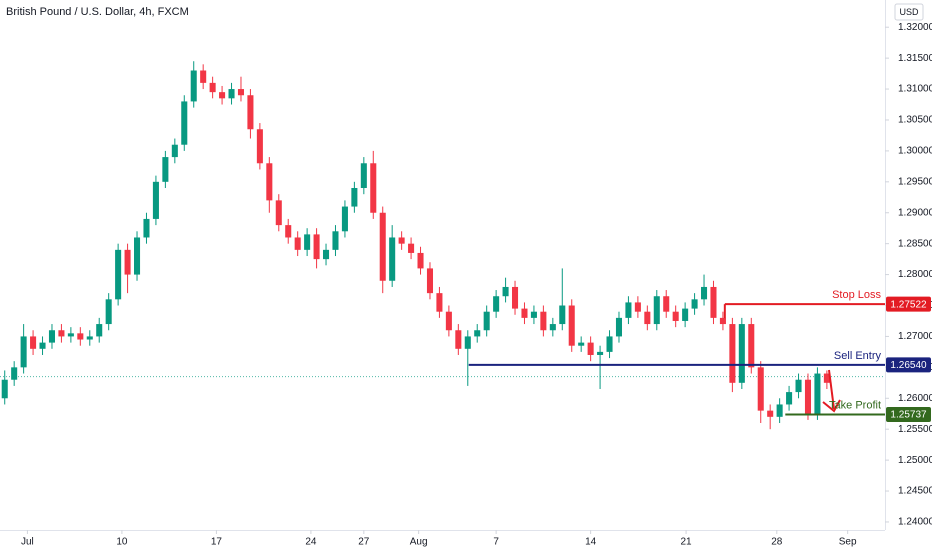  Describe the element at coordinates (908, 365) in the screenshot. I see `level-price-label: 1.26540` at that location.